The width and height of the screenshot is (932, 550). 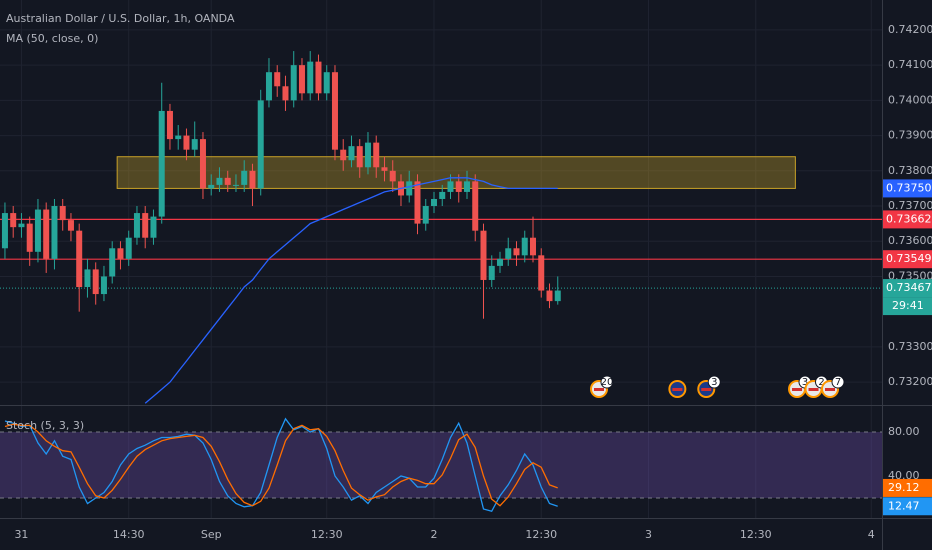 What do you see at coordinates (910, 29) in the screenshot?
I see `y-tick-label: 0.74200` at bounding box center [910, 29].